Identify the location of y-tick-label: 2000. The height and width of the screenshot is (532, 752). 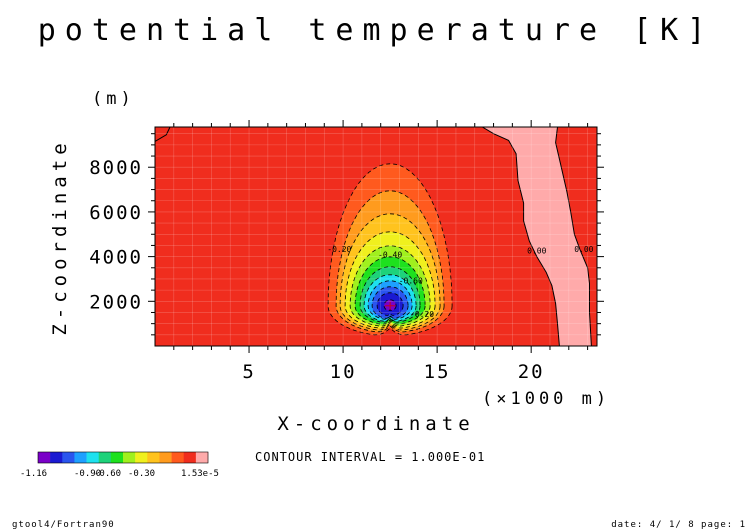
(116, 302).